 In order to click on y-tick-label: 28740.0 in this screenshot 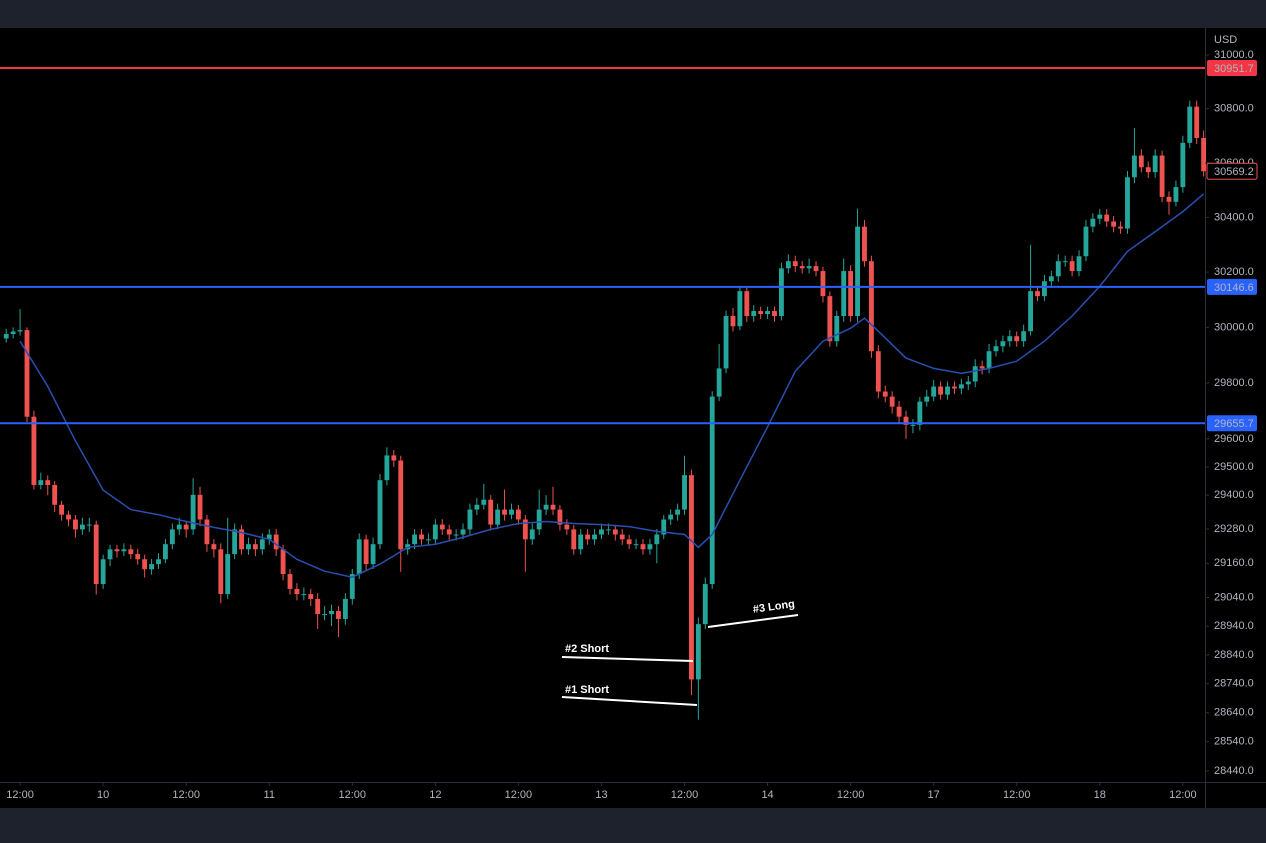, I will do `click(1234, 684)`.